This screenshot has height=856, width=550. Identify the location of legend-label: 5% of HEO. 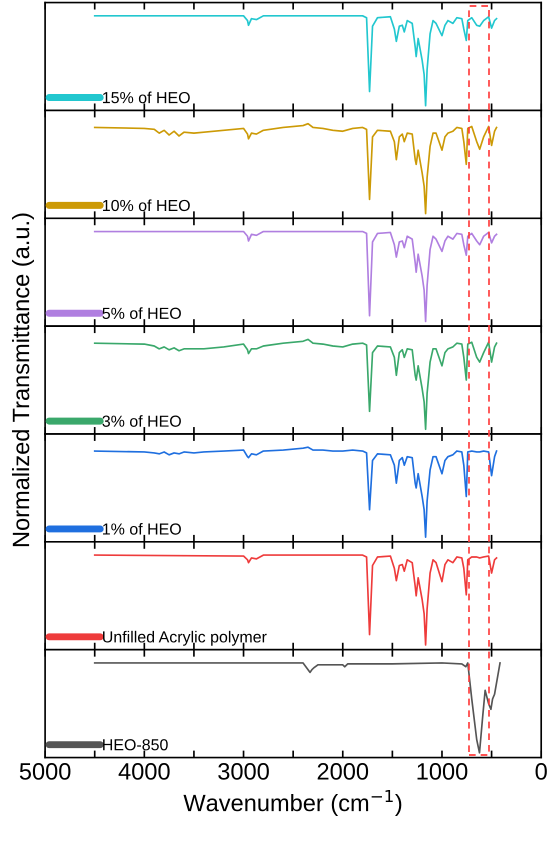
(141, 313).